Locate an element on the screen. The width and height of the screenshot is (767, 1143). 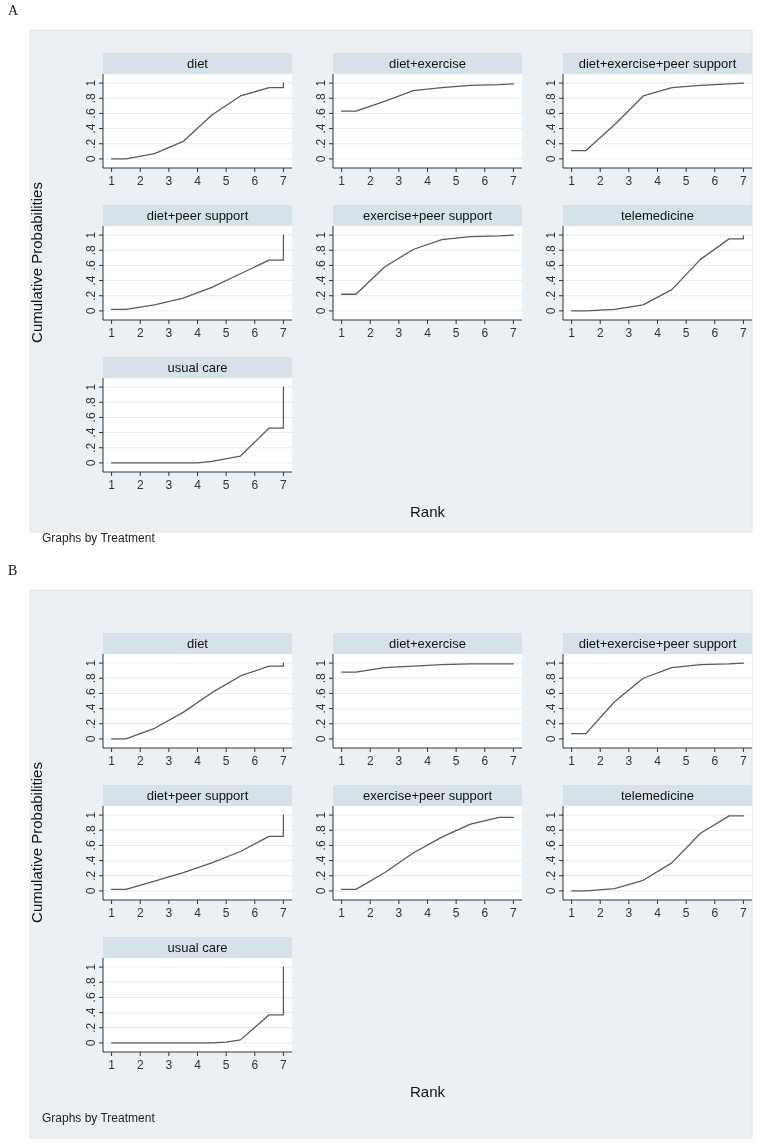
text: Graphs by Treatment is located at coordinates (99, 1118).